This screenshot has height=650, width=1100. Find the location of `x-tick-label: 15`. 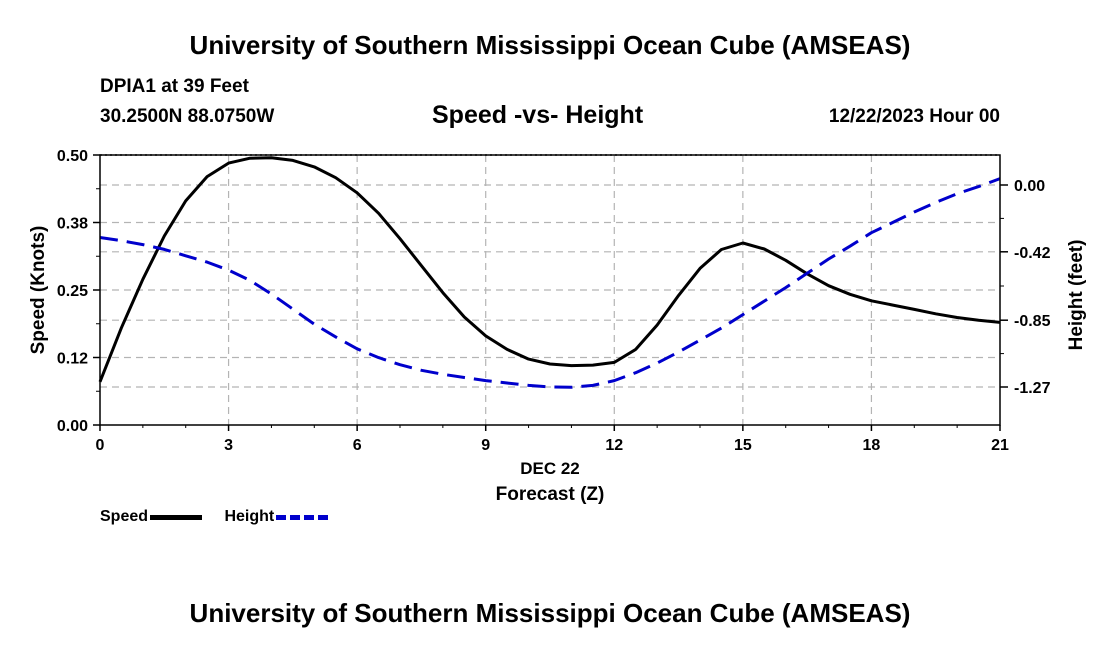

x-tick-label: 15 is located at coordinates (743, 445).